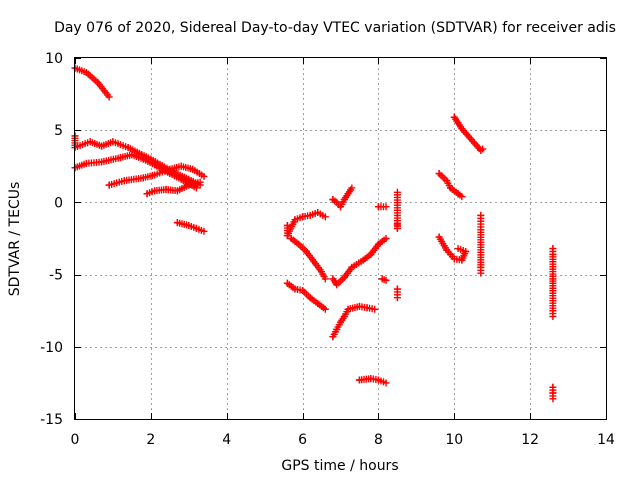 The image size is (640, 480). What do you see at coordinates (51, 420) in the screenshot?
I see `y-tick-label: -15` at bounding box center [51, 420].